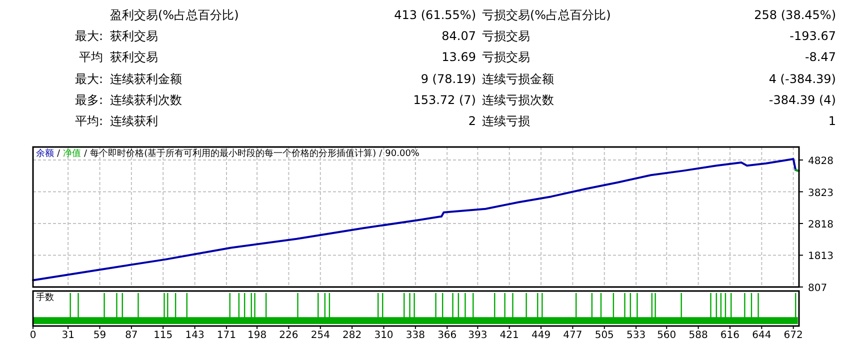  What do you see at coordinates (226, 335) in the screenshot?
I see `x-tick-label: 171` at bounding box center [226, 335].